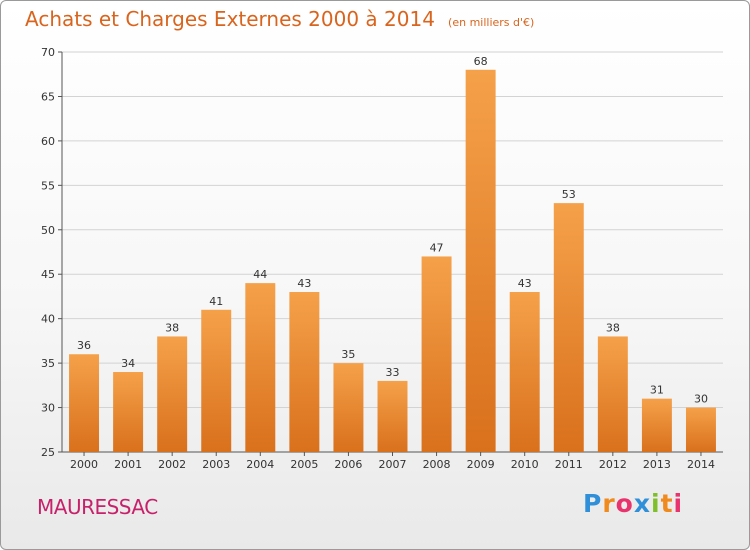 This screenshot has width=750, height=550. What do you see at coordinates (304, 372) in the screenshot?
I see `bar-2005` at bounding box center [304, 372].